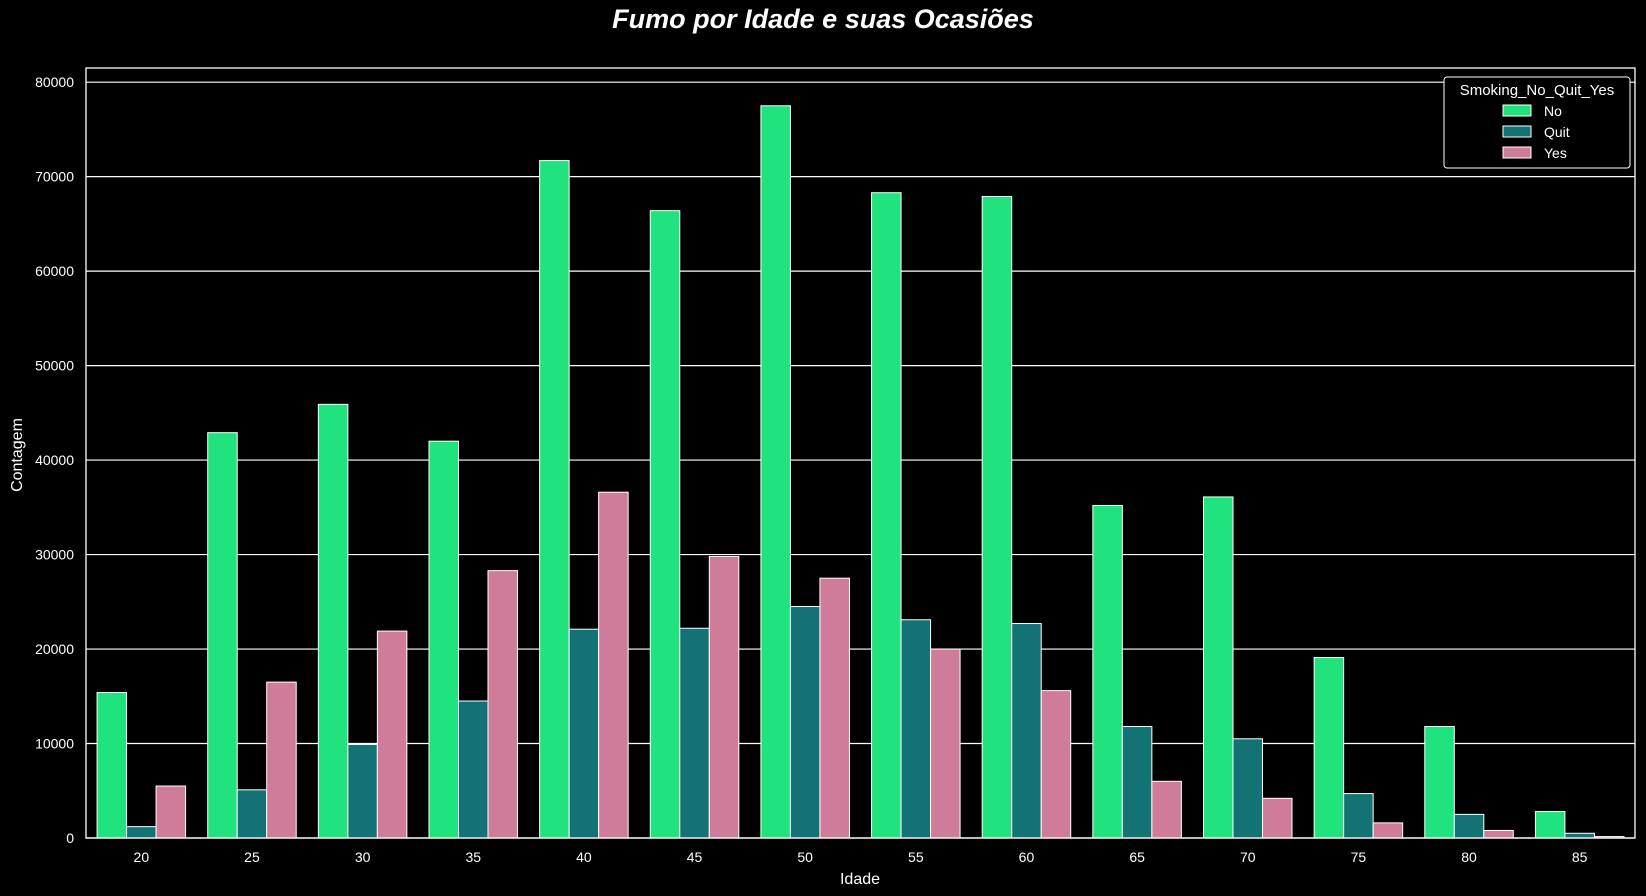  I want to click on y-tick-label: 70000, so click(54, 177).